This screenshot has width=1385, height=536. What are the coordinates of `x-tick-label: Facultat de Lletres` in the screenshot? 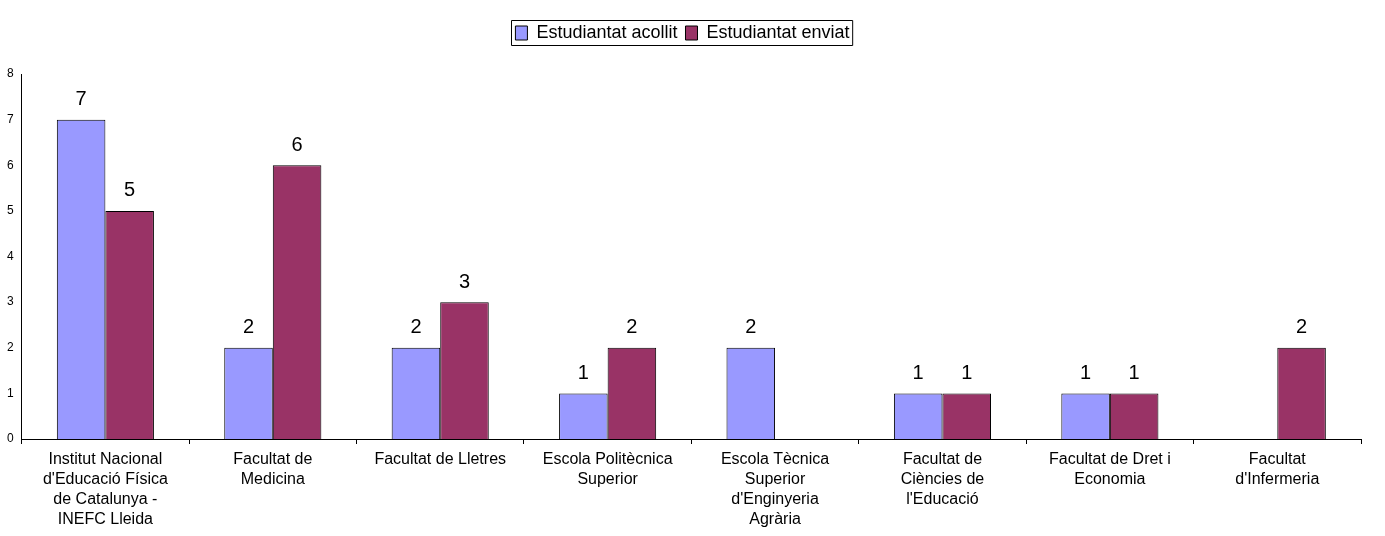 It's located at (440, 459).